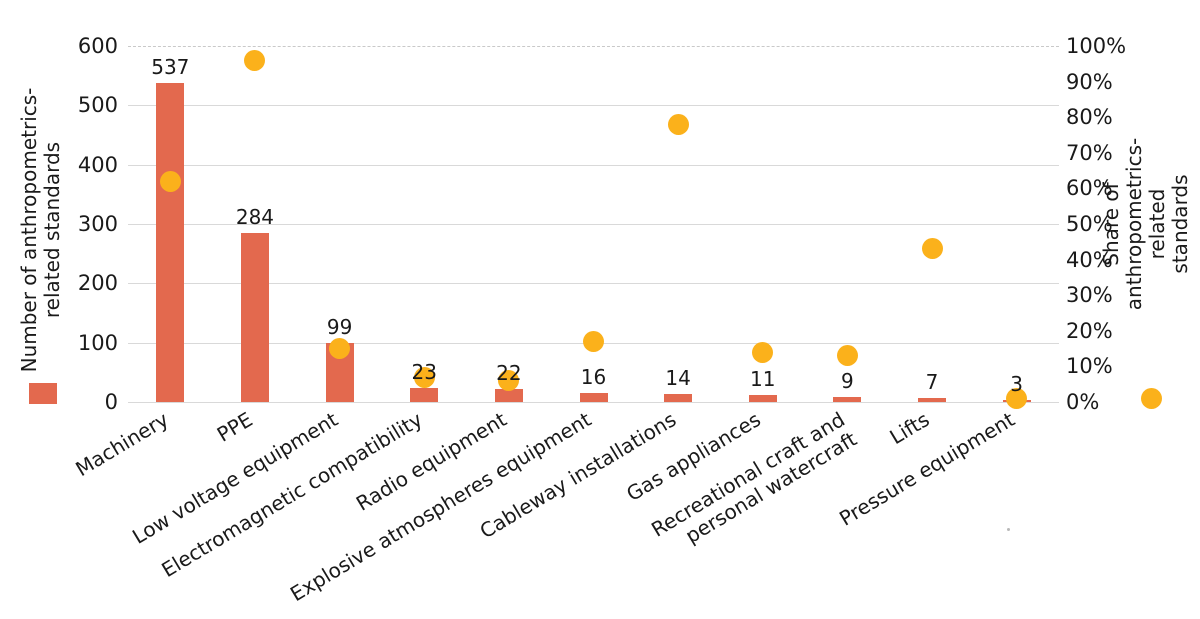 Image resolution: width=1200 pixels, height=619 pixels. What do you see at coordinates (424, 395) in the screenshot?
I see `bar-electromagnetic-compatibility` at bounding box center [424, 395].